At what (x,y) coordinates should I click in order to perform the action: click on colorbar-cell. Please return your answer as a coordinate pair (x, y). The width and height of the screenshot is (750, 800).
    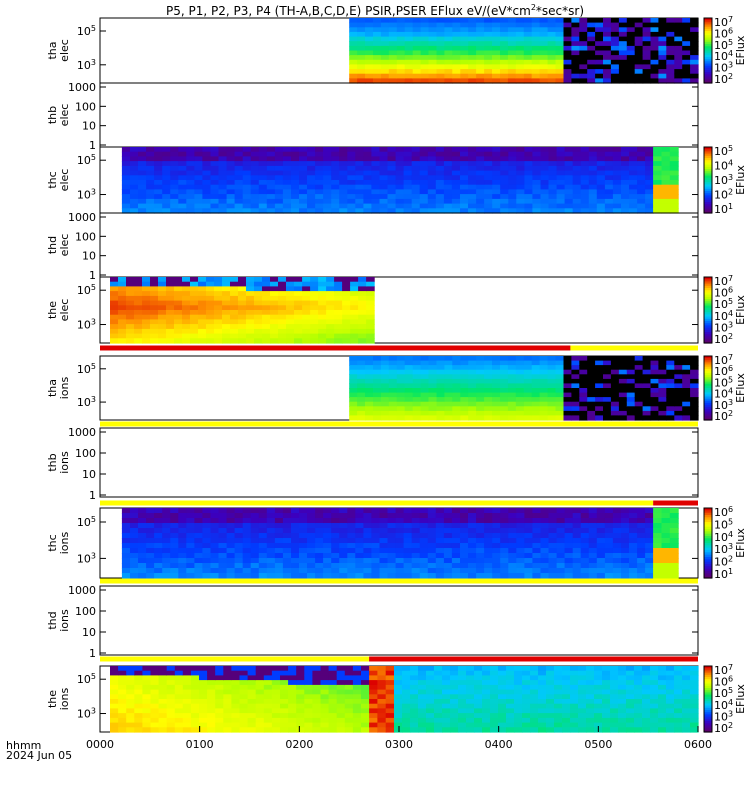
    Looking at the image, I should click on (708, 69).